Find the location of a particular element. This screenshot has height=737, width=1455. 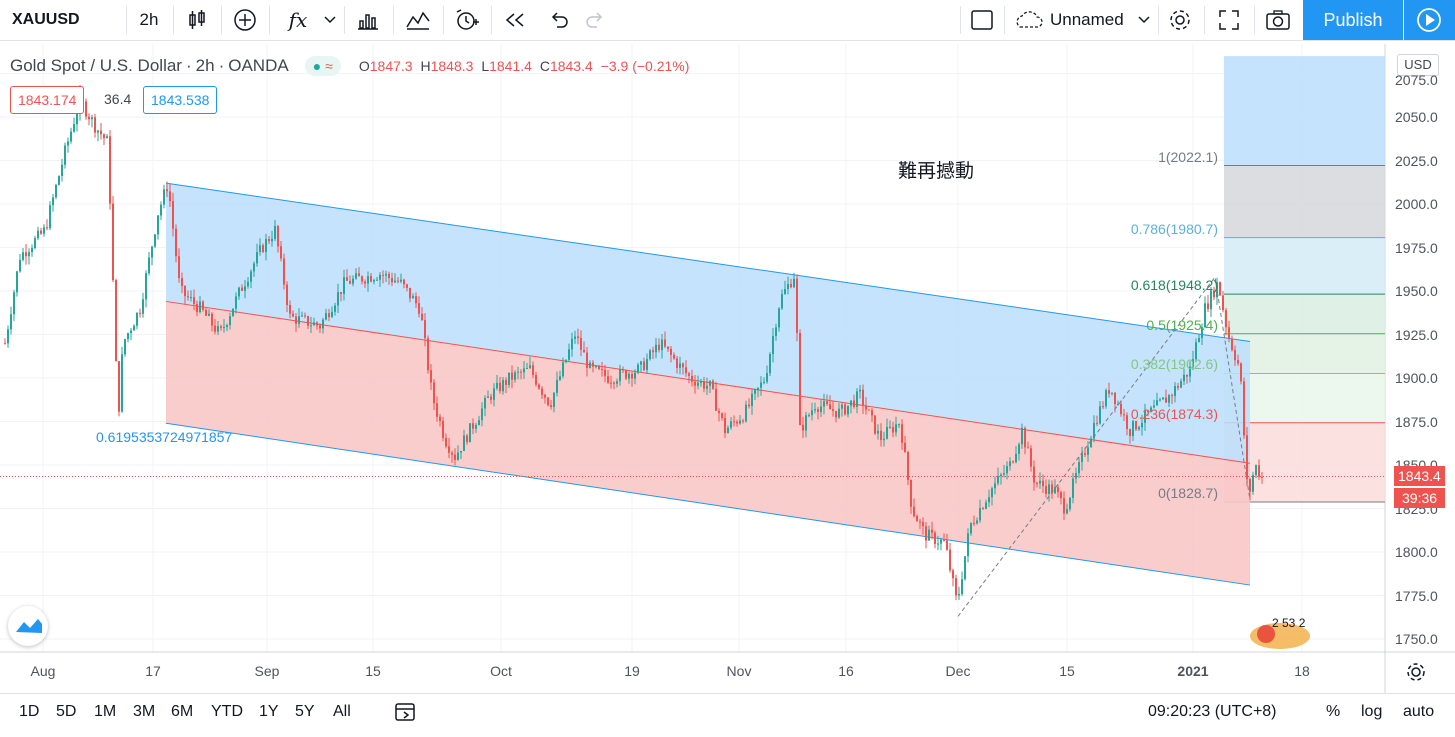

calendar-arrow-icon is located at coordinates (405, 712).